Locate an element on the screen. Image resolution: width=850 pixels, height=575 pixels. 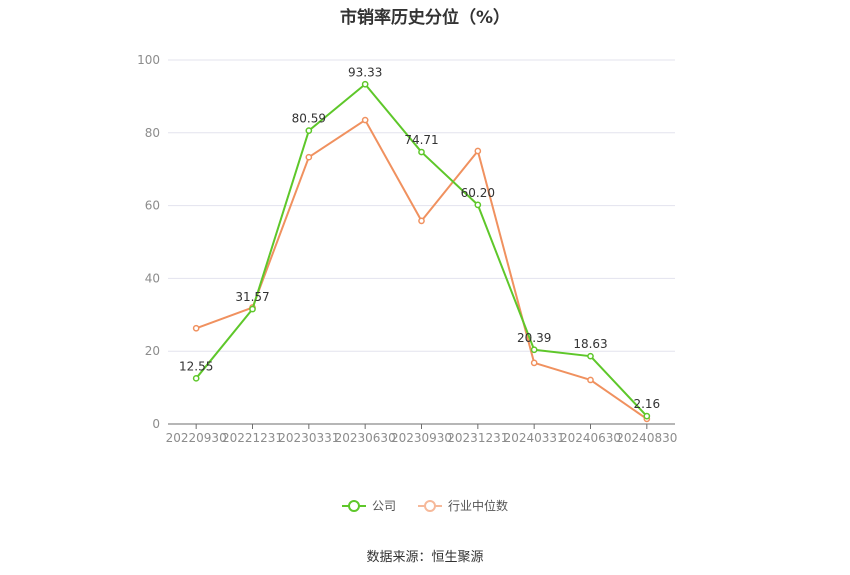
data-source: 数据来源：恒生聚源 is located at coordinates (425, 557).